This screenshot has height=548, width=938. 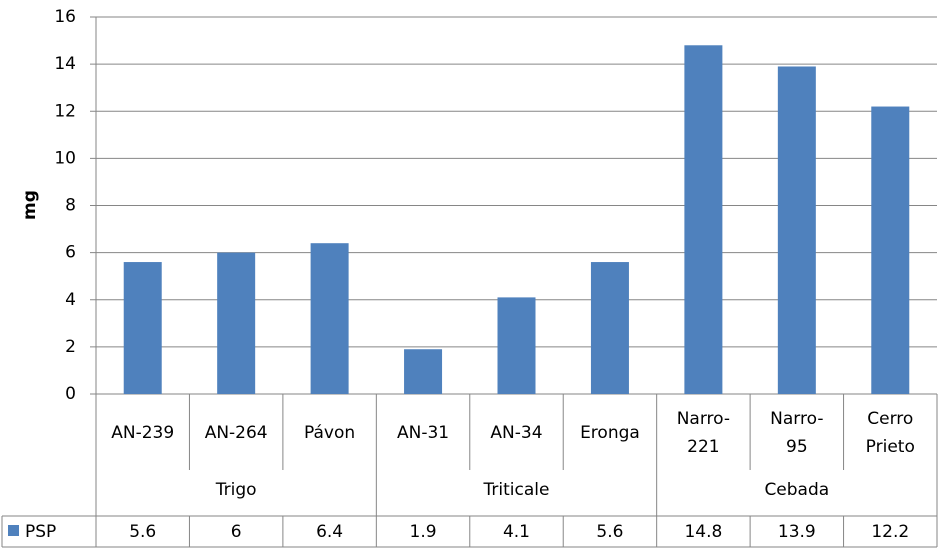 I want to click on table-value-text: 6, so click(x=236, y=532).